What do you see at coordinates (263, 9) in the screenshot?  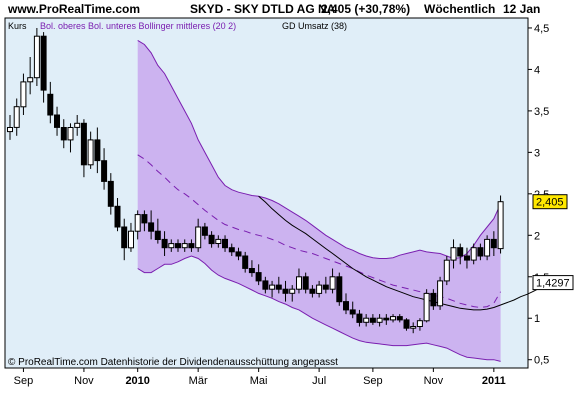 I see `ticker-name: SKYD - SKY DTLD AG NA` at bounding box center [263, 9].